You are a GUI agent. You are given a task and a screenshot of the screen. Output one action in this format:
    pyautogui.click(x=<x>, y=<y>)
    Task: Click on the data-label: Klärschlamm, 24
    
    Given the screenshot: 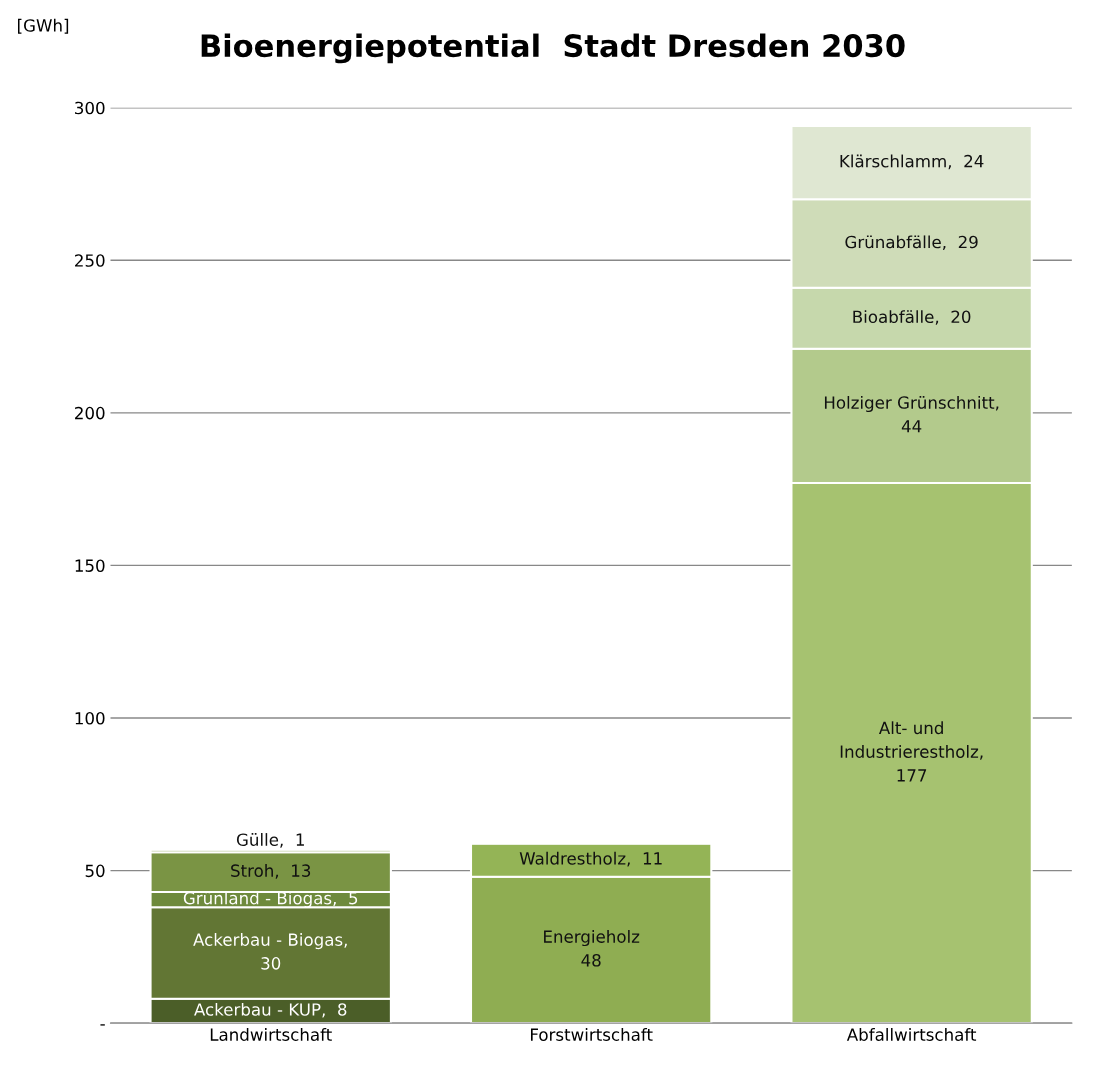 What is the action you would take?
    pyautogui.click(x=912, y=162)
    